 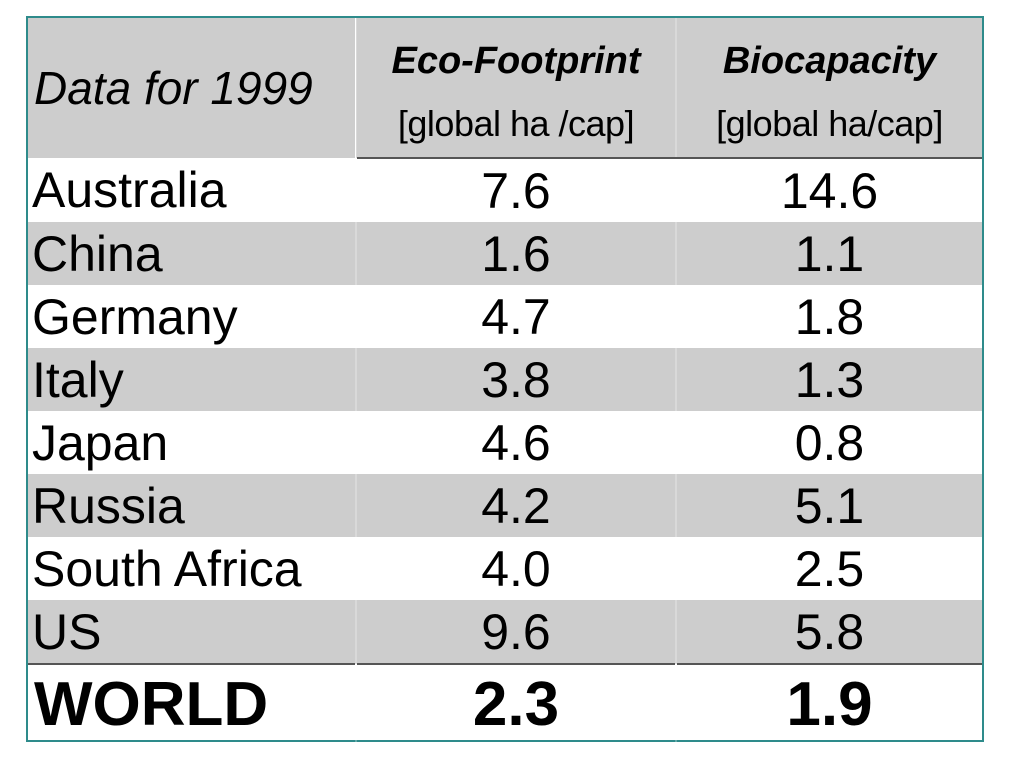 What do you see at coordinates (192, 88) in the screenshot?
I see `table-title: Data for 1999` at bounding box center [192, 88].